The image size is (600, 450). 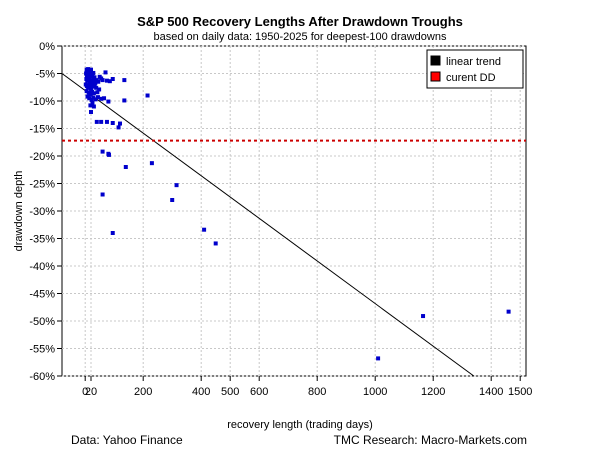 What do you see at coordinates (143, 392) in the screenshot?
I see `x-tick-label: 200` at bounding box center [143, 392].